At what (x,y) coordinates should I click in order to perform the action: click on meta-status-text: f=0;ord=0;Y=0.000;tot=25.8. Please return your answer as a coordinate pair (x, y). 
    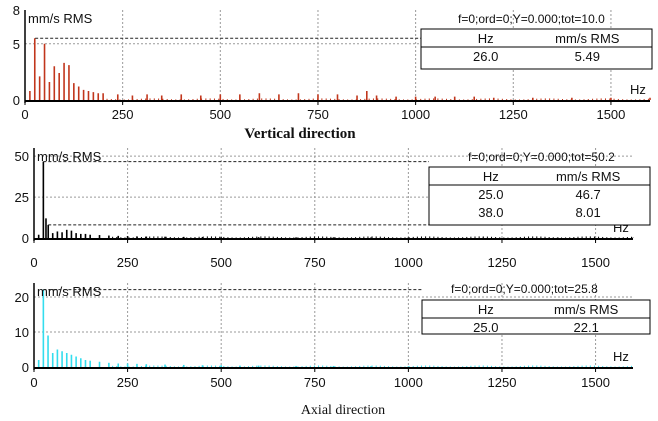
    Looking at the image, I should click on (524, 289).